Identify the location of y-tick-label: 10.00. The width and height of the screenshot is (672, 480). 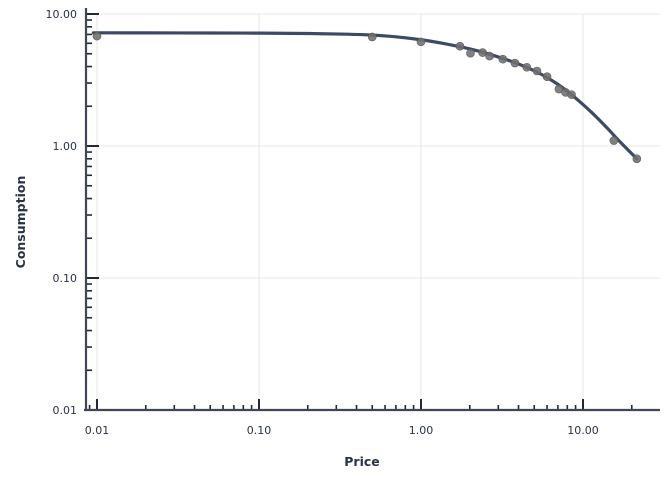
(62, 14).